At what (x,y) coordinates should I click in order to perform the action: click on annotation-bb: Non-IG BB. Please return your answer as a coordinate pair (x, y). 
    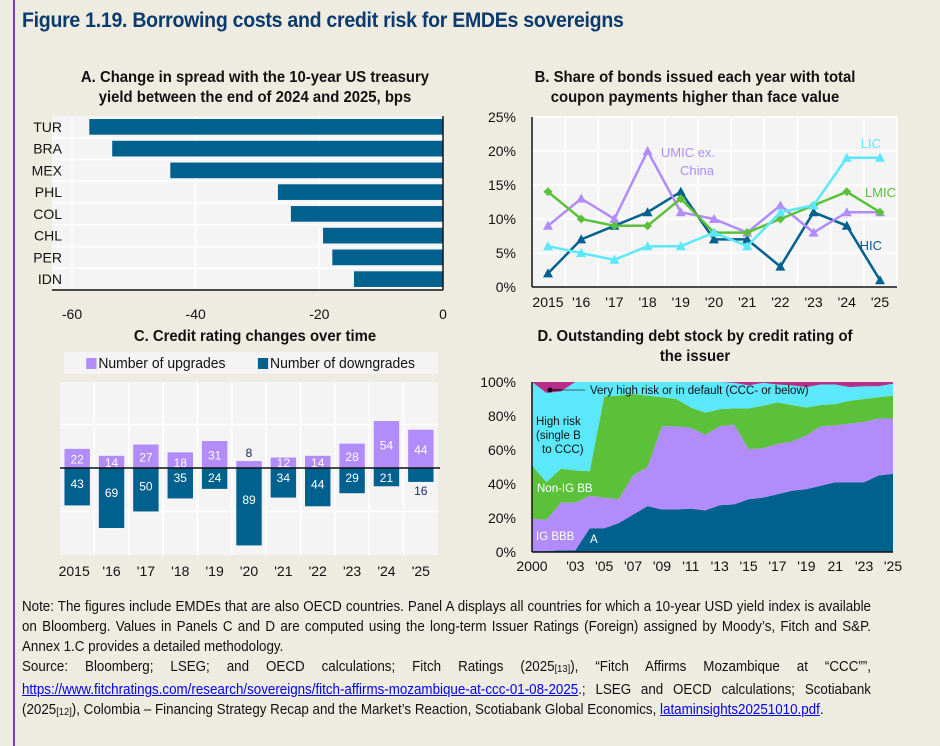
    Looking at the image, I should click on (565, 489).